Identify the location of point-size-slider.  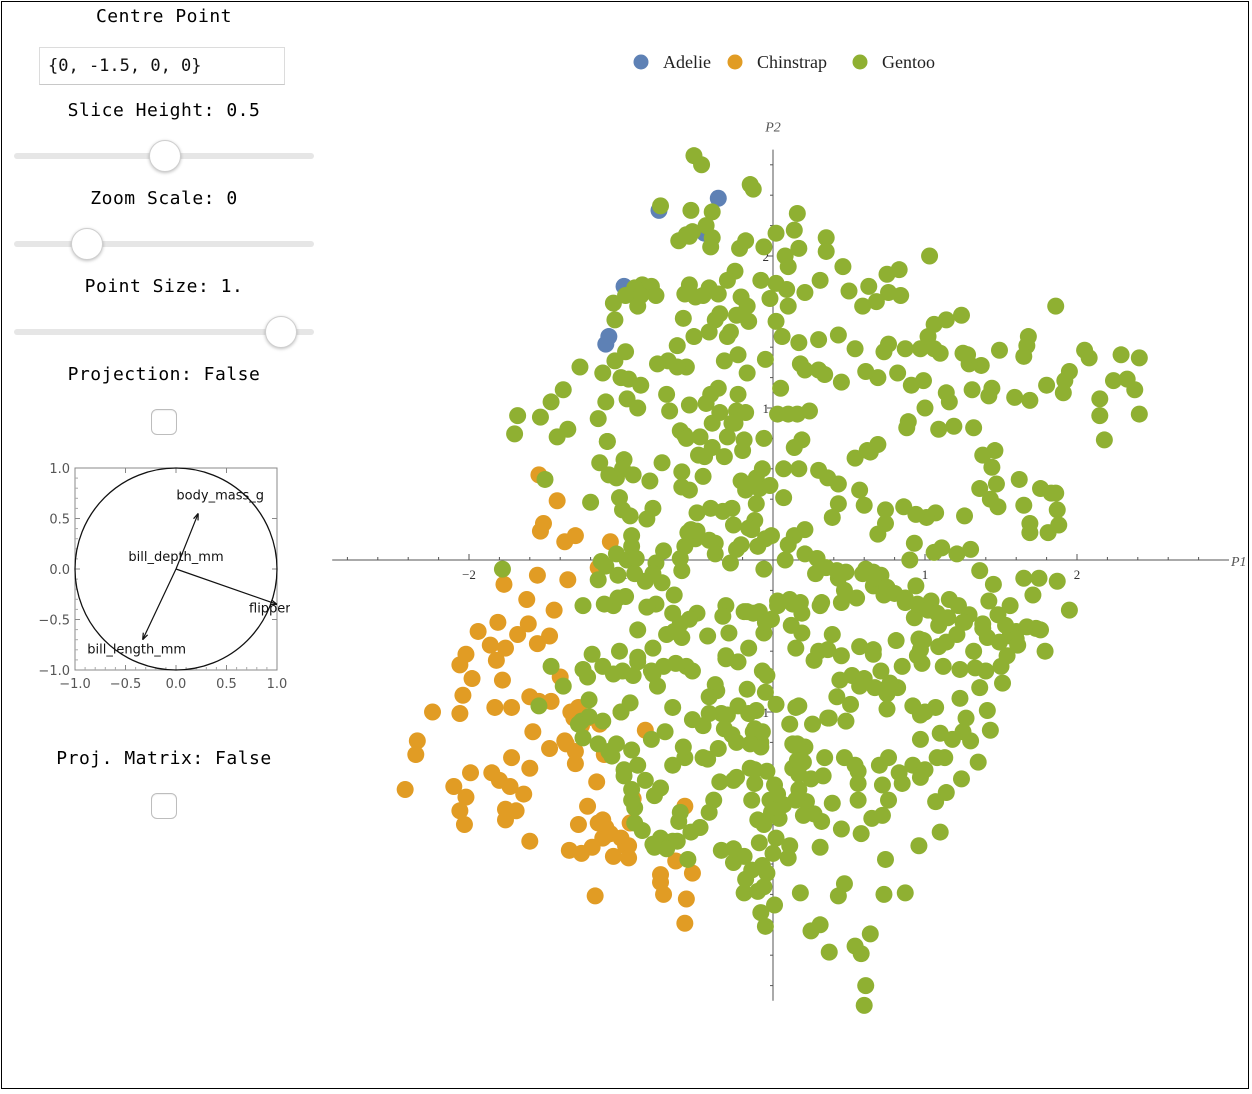
(164, 332).